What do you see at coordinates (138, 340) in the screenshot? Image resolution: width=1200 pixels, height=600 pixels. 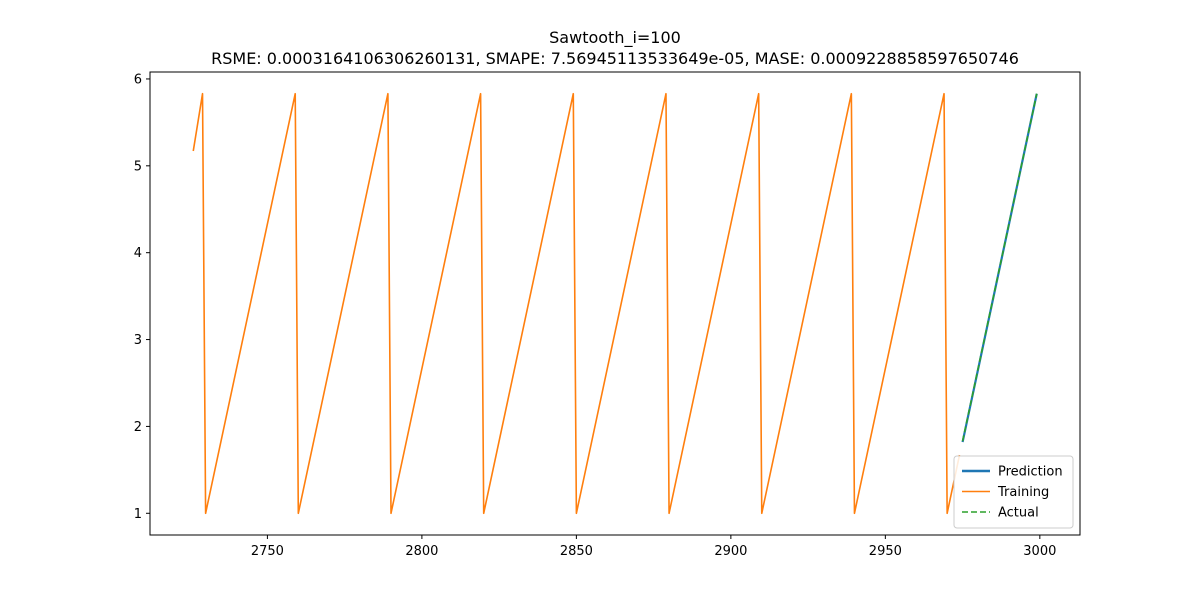 I see `y-tick-label: 3` at bounding box center [138, 340].